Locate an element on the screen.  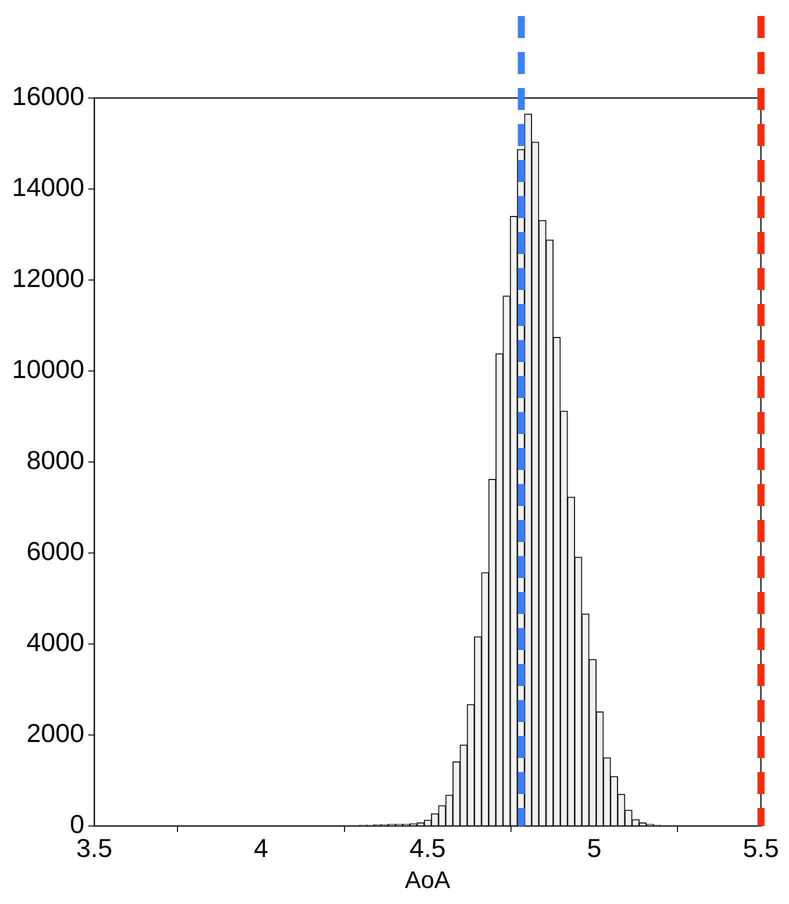
x-tick-label: 4 is located at coordinates (261, 847).